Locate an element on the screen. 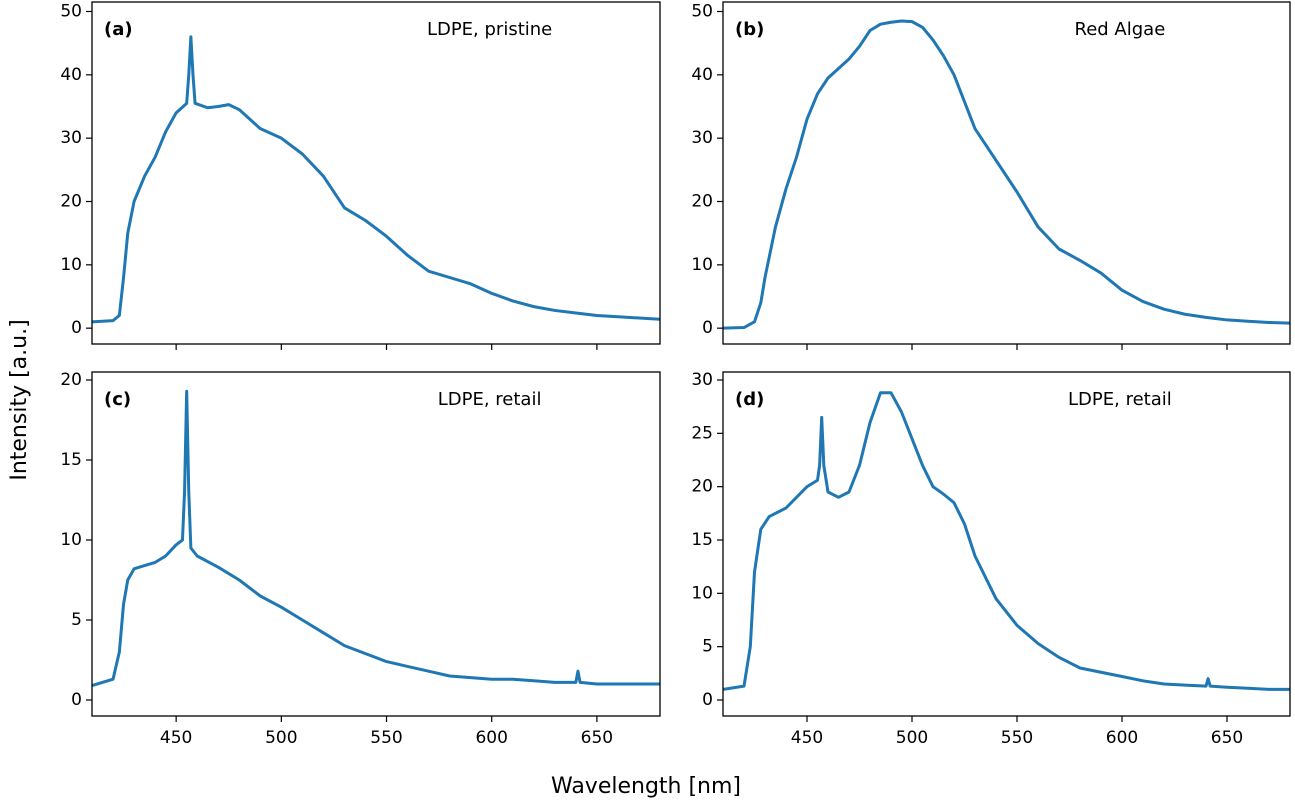 The image size is (1295, 806). annotation: Red Algae is located at coordinates (1120, 29).